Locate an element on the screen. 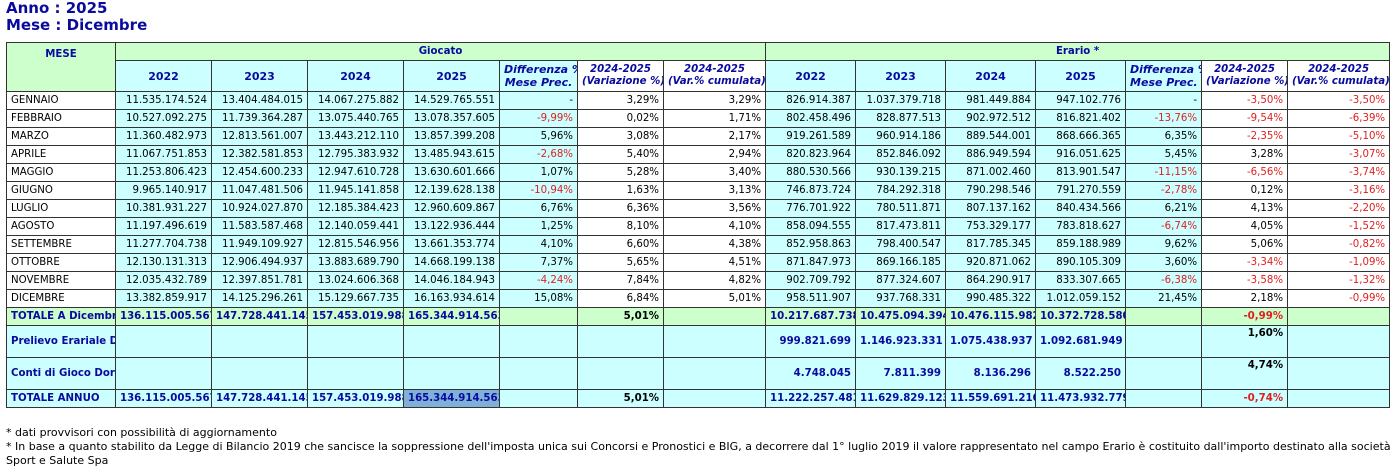 This screenshot has width=1399, height=474. erario-var: 0,12% is located at coordinates (1245, 190).